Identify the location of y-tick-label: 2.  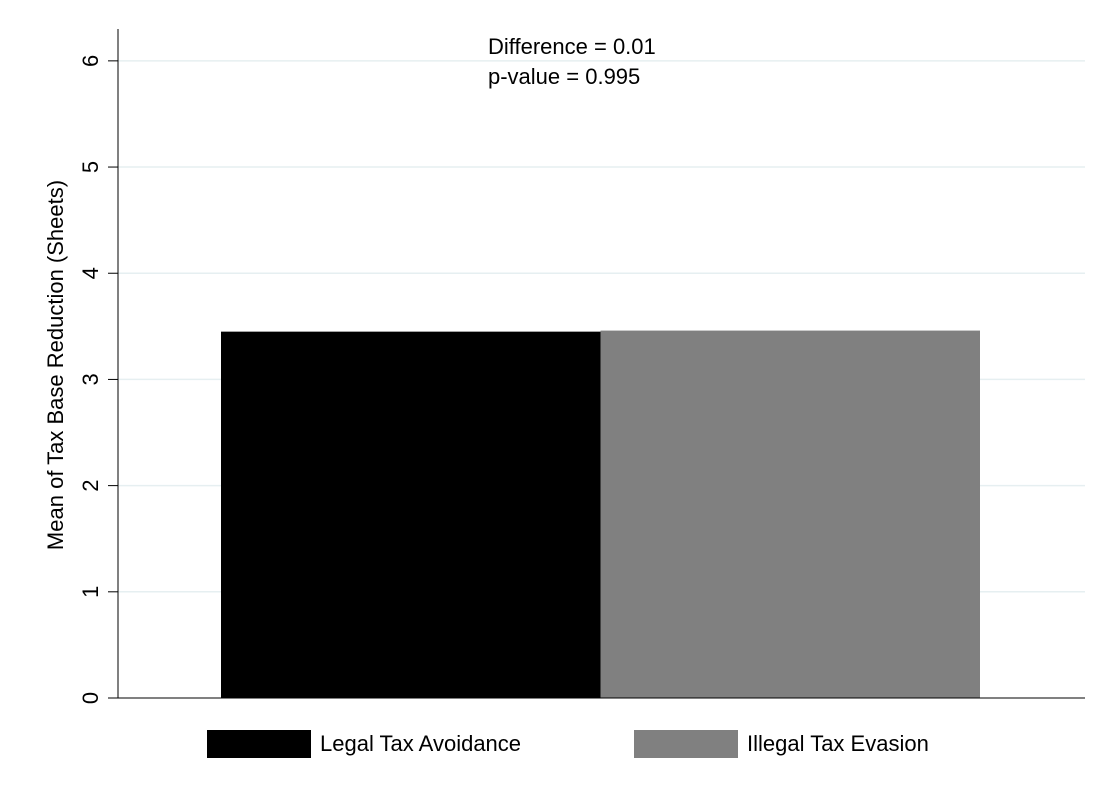
(90, 485).